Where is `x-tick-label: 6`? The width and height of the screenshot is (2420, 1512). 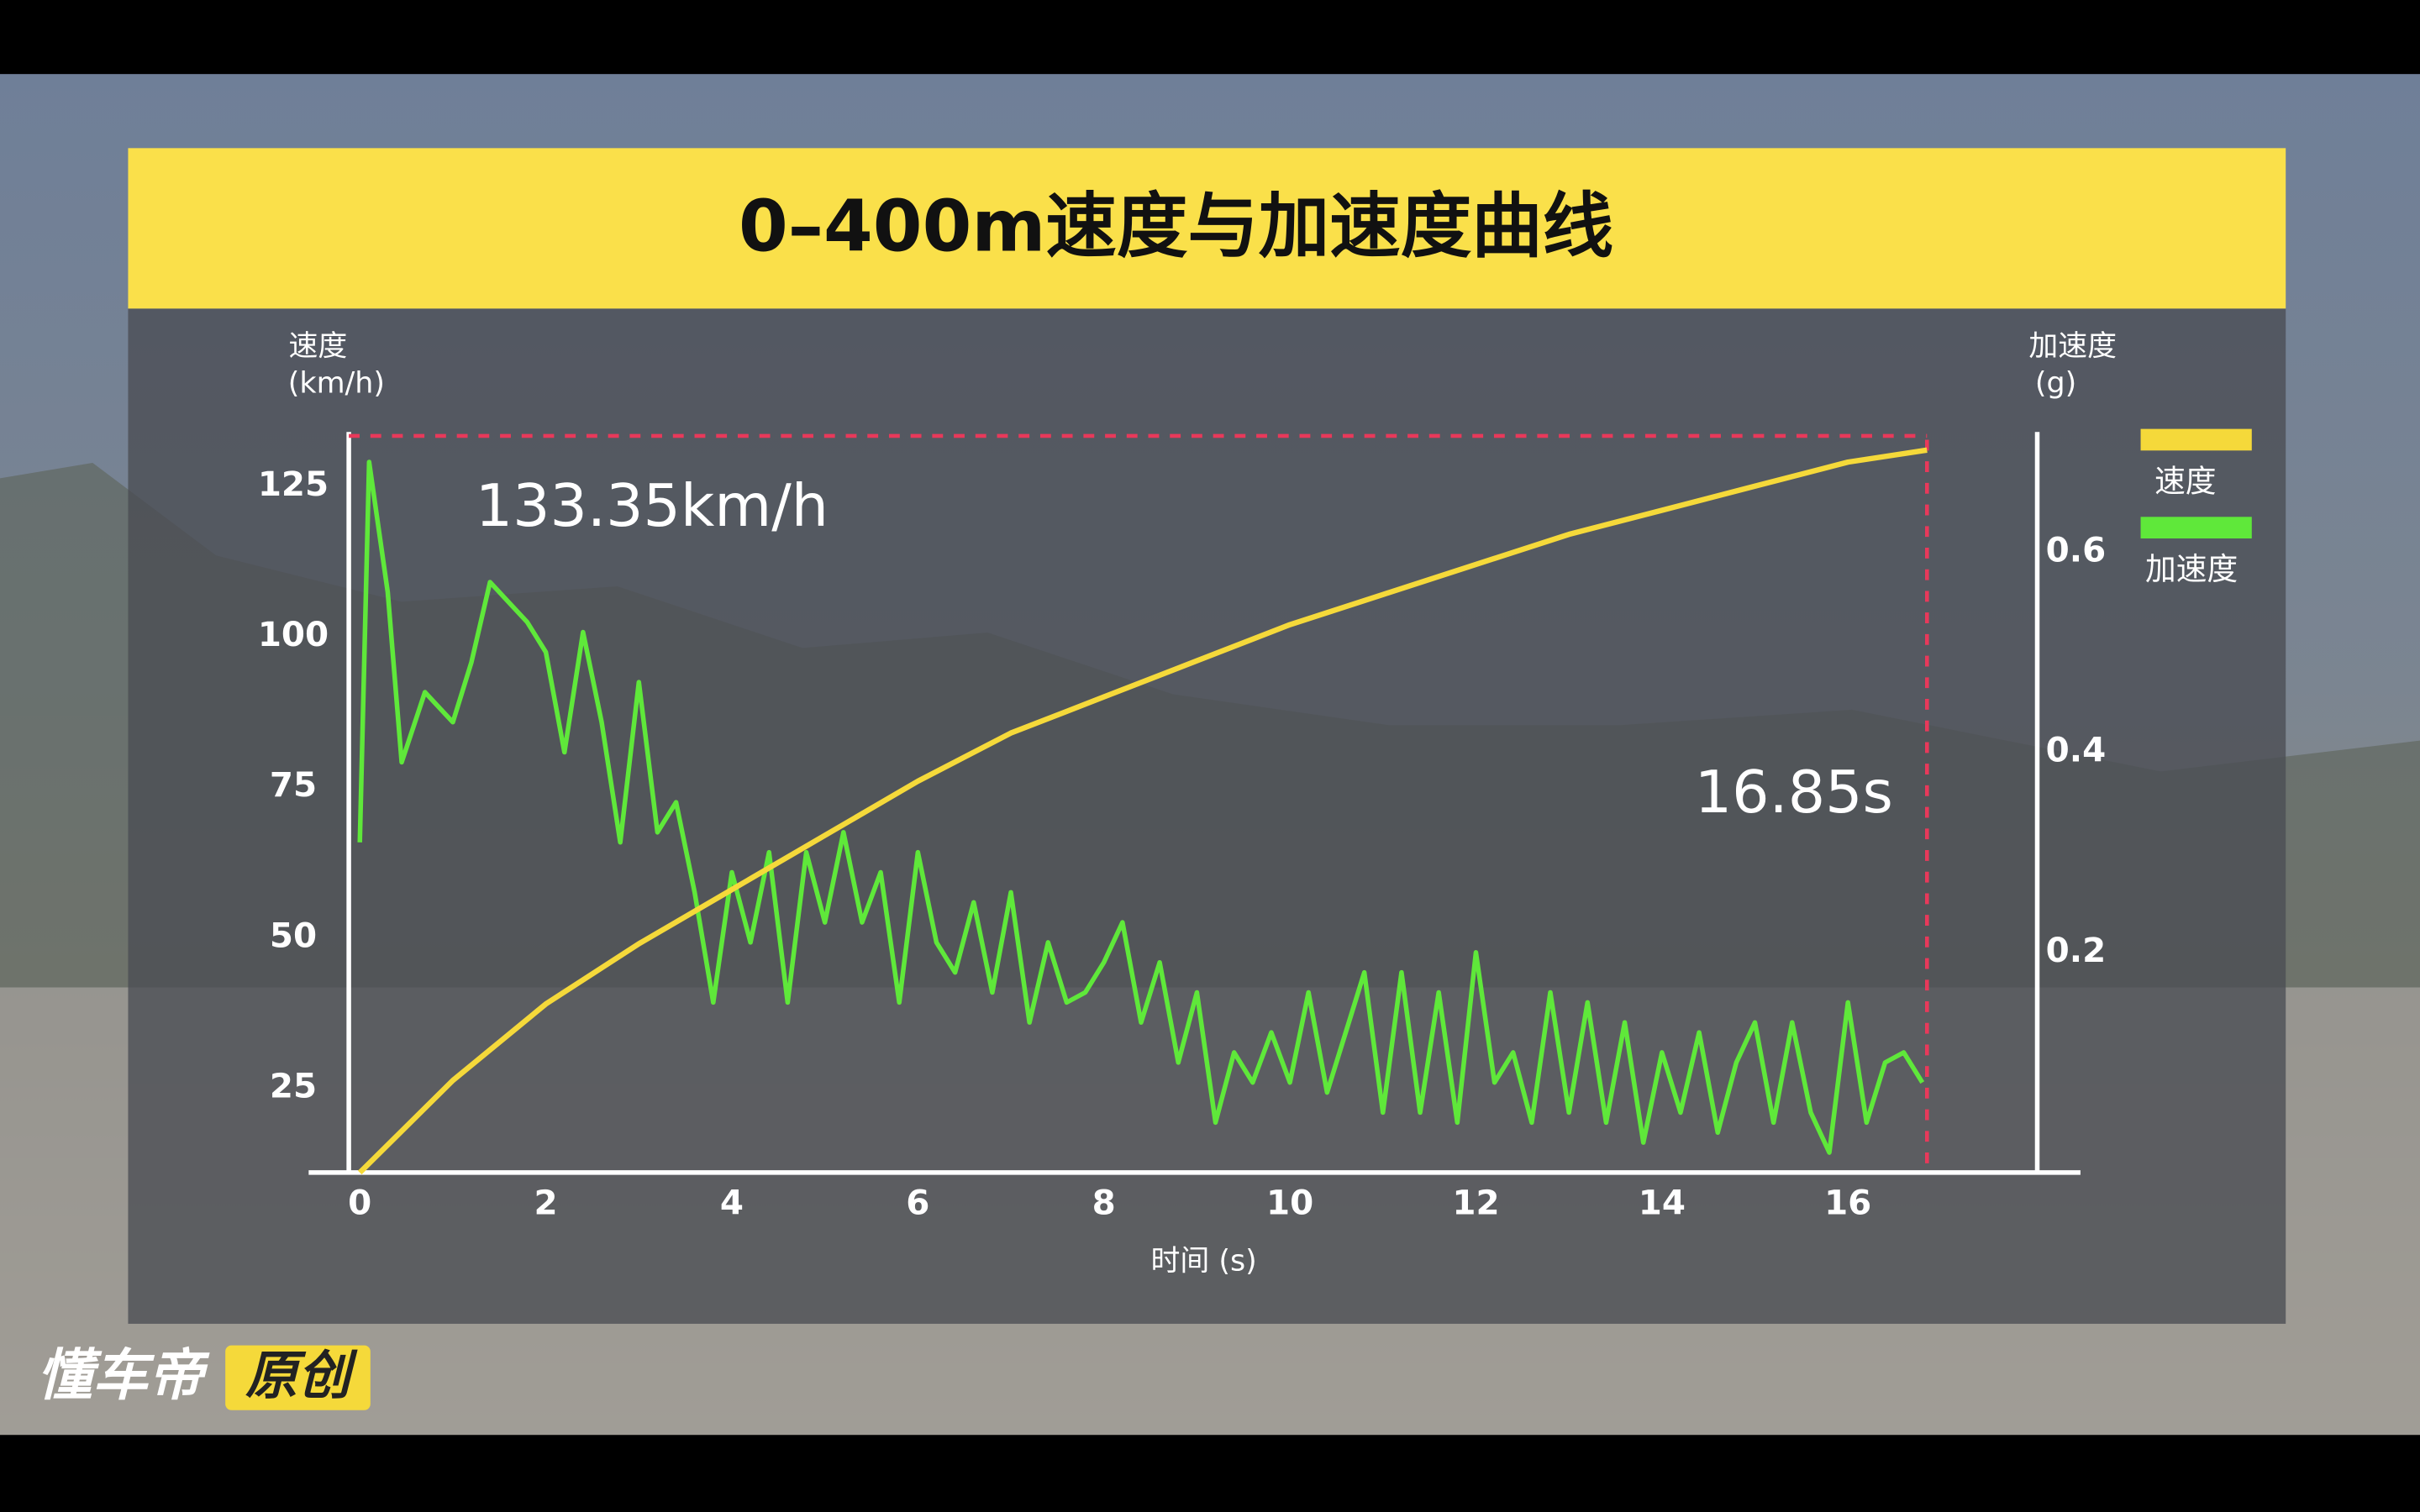
x-tick-label: 6 is located at coordinates (917, 1202).